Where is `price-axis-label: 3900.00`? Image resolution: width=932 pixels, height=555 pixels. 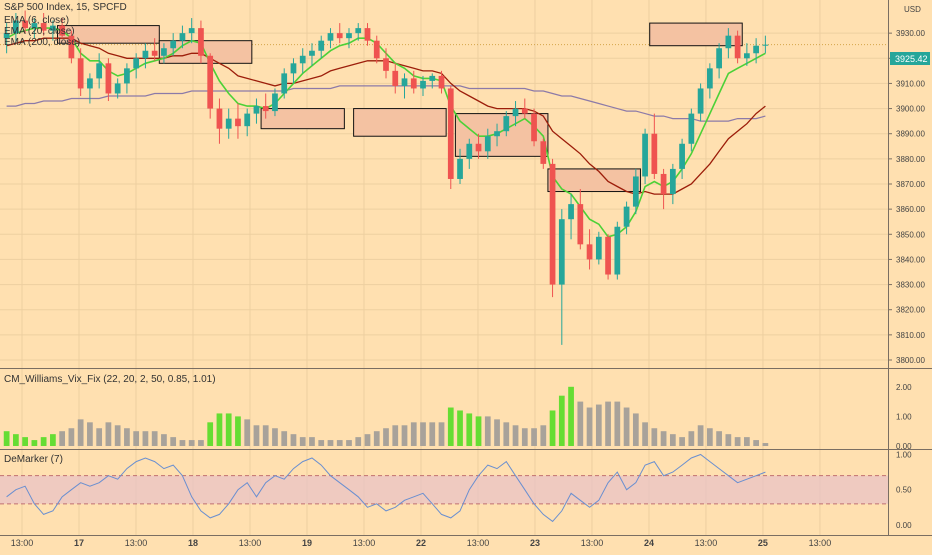
price-axis-label: 3900.00 is located at coordinates (910, 109).